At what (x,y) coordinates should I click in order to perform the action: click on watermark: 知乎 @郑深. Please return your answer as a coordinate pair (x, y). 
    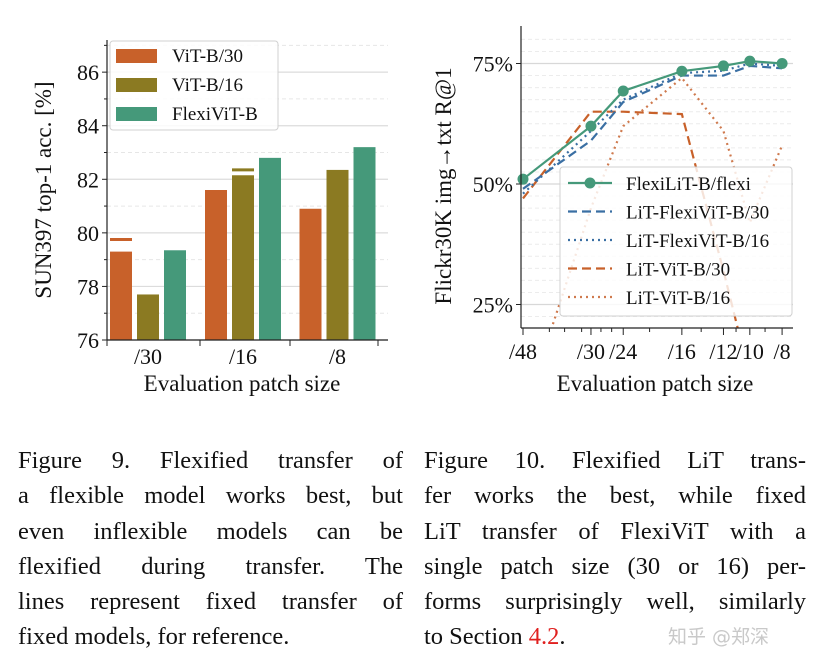
    Looking at the image, I should click on (719, 637).